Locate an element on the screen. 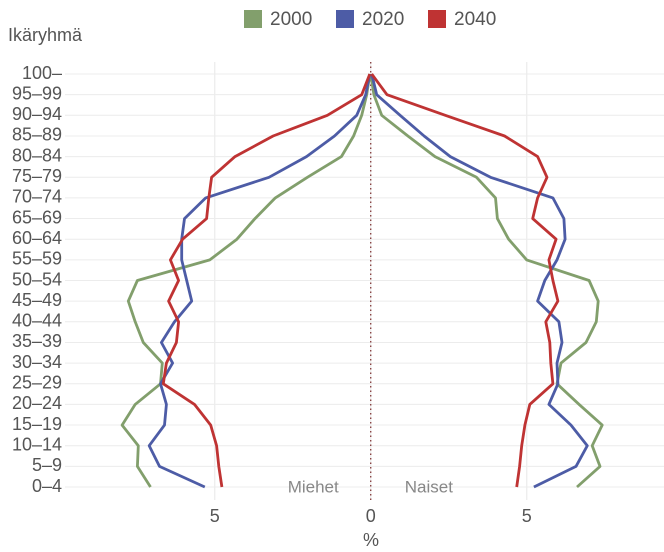  y-tick-label: 95–99 is located at coordinates (37, 93).